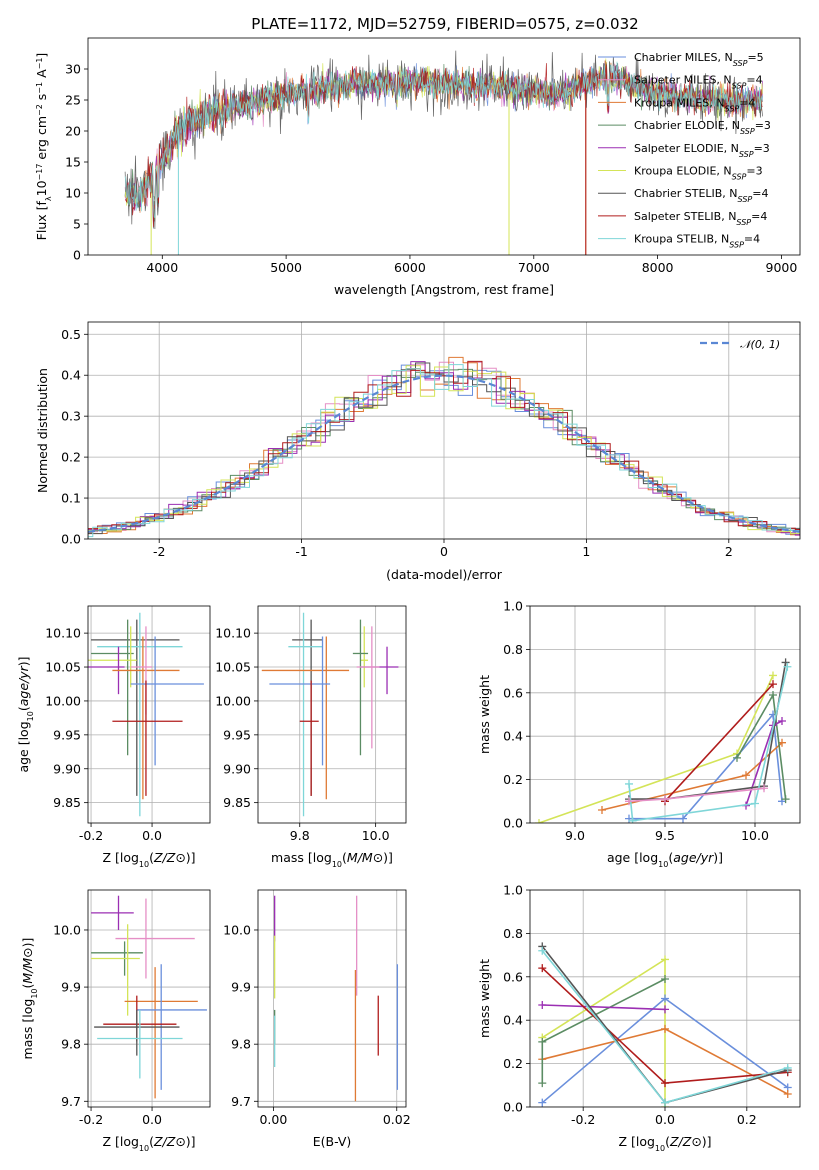  I want to click on x-tick-label: 9000, so click(782, 267).